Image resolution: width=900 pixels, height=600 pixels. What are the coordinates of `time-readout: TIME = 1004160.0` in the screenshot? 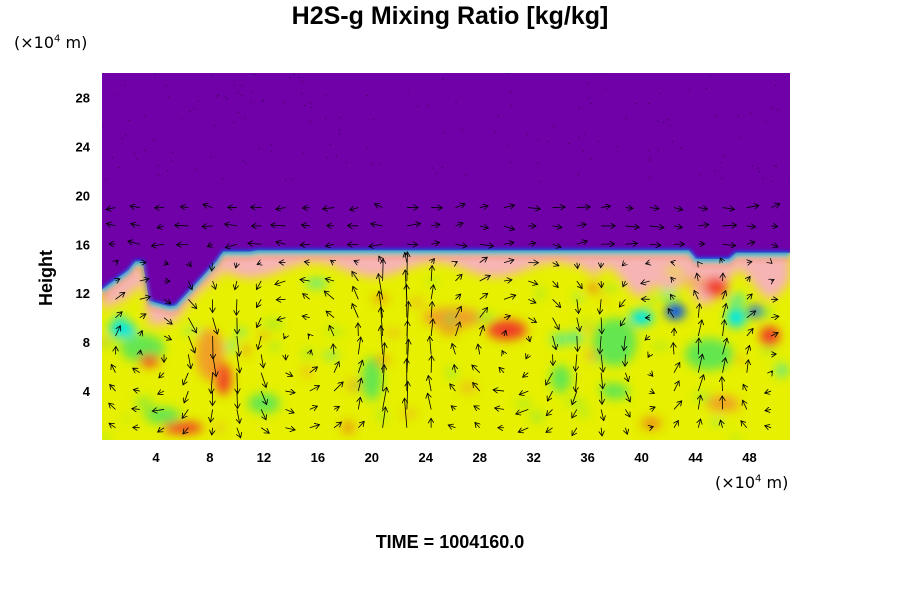 It's located at (450, 542).